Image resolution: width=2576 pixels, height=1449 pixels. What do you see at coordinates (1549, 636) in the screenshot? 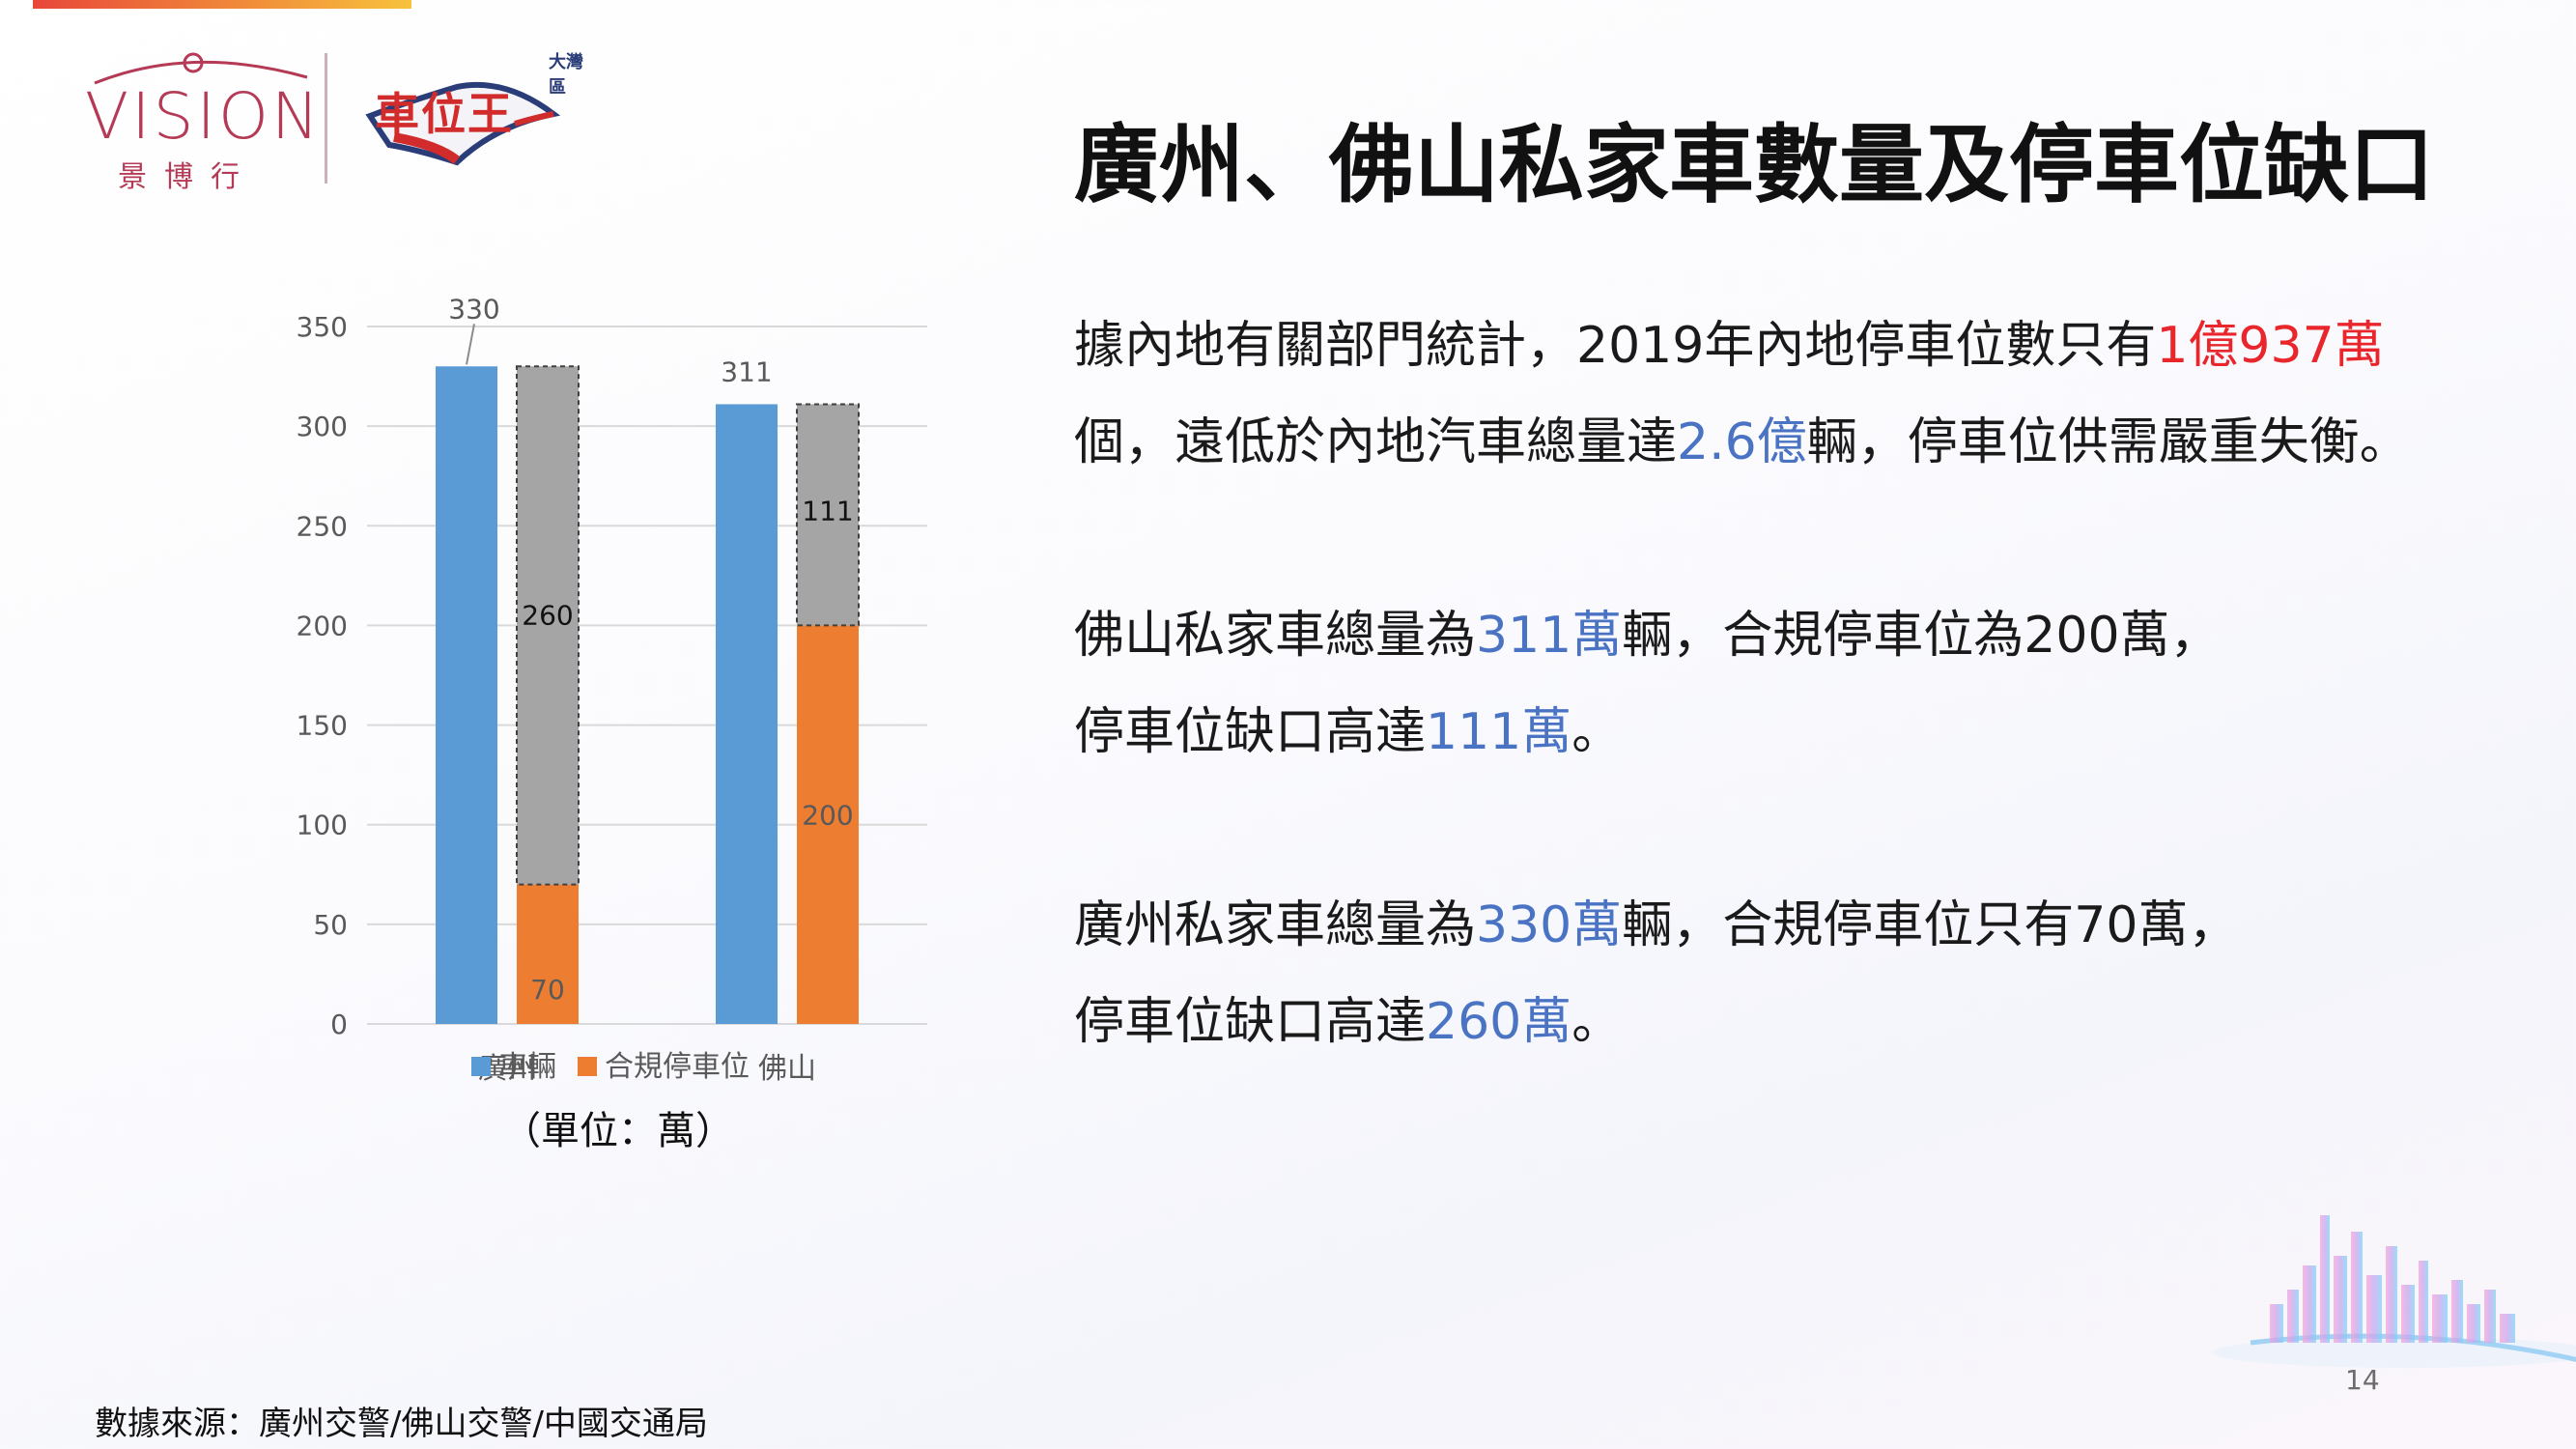
I see `highlight-blue: 311萬` at bounding box center [1549, 636].